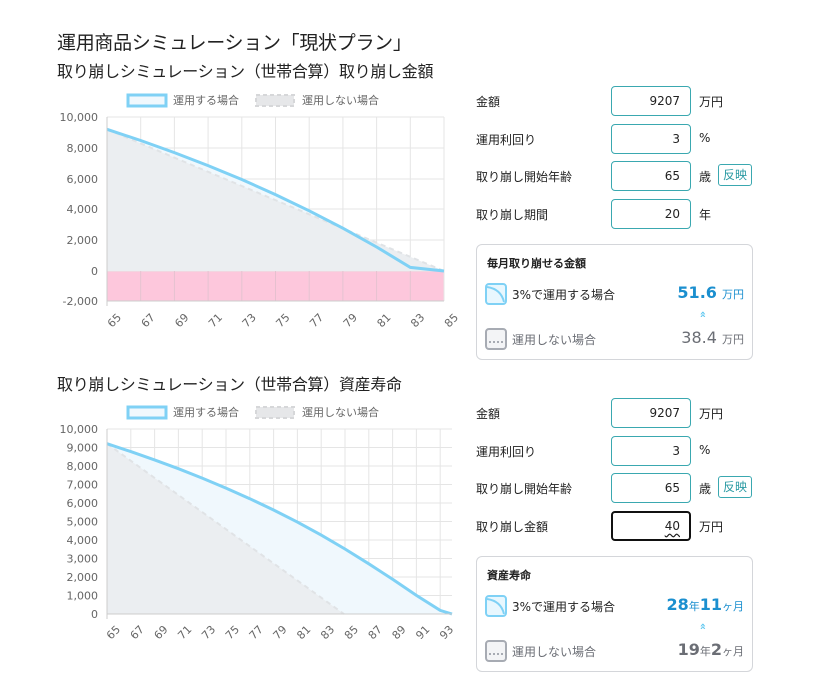  What do you see at coordinates (83, 596) in the screenshot?
I see `svg-text: 1,000` at bounding box center [83, 596].